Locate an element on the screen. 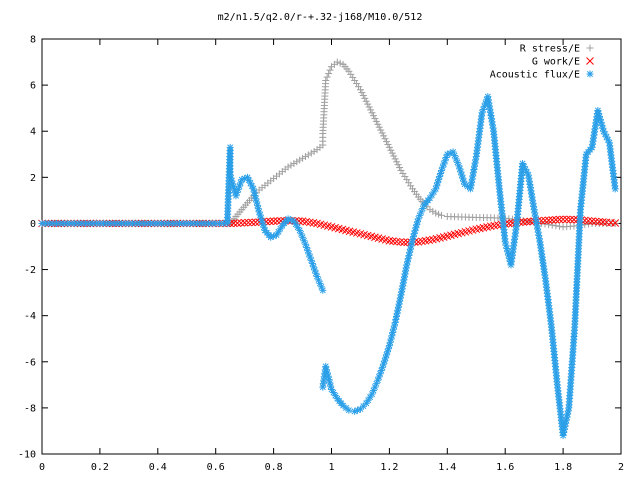 This screenshot has height=485, width=640. x-tick-label: 1.8 is located at coordinates (563, 467).